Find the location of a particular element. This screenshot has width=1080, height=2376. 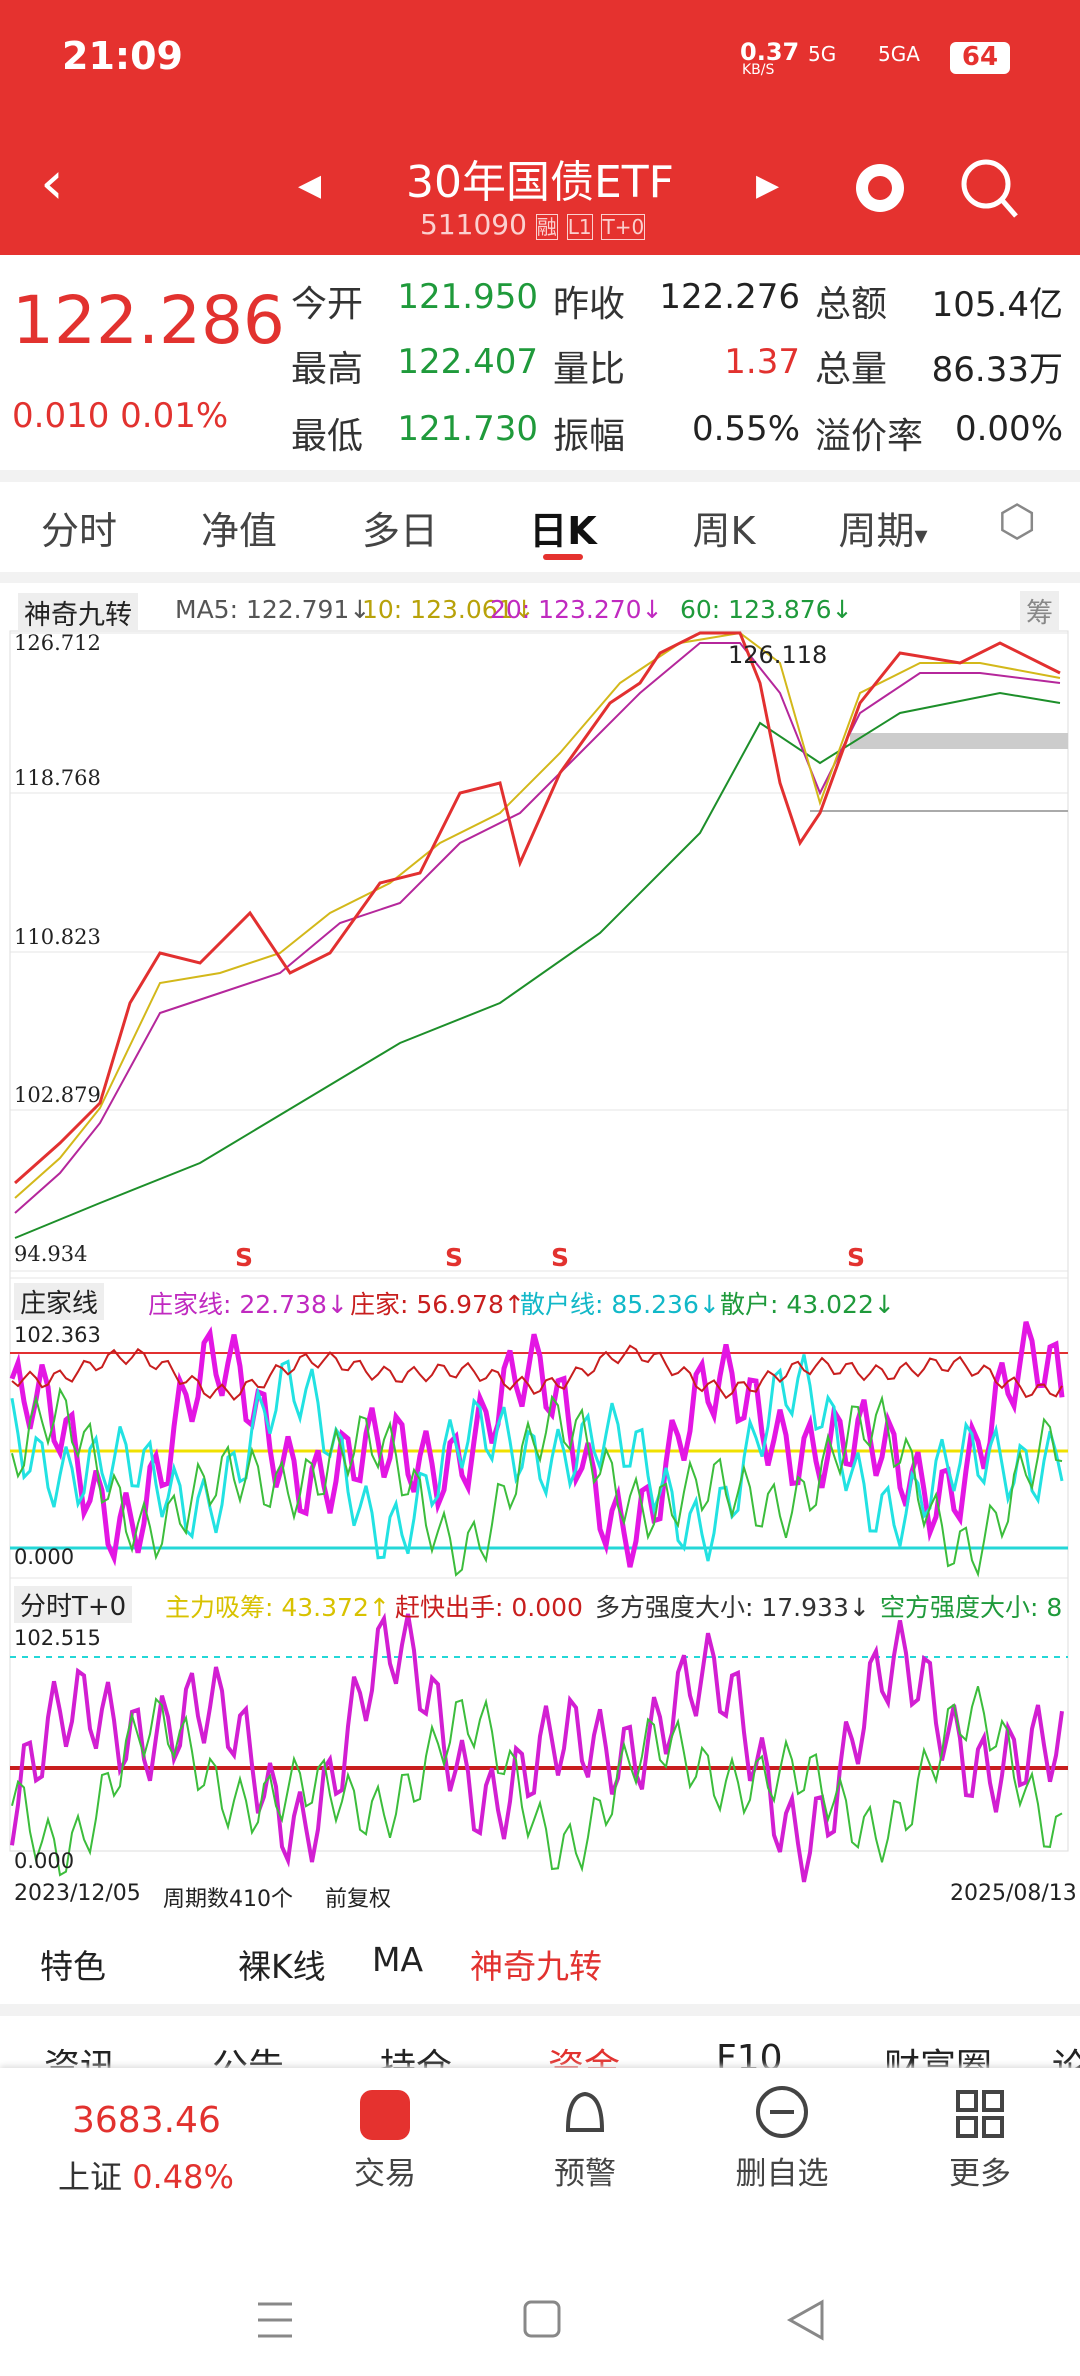

nav-item: 预警 is located at coordinates (585, 2174).